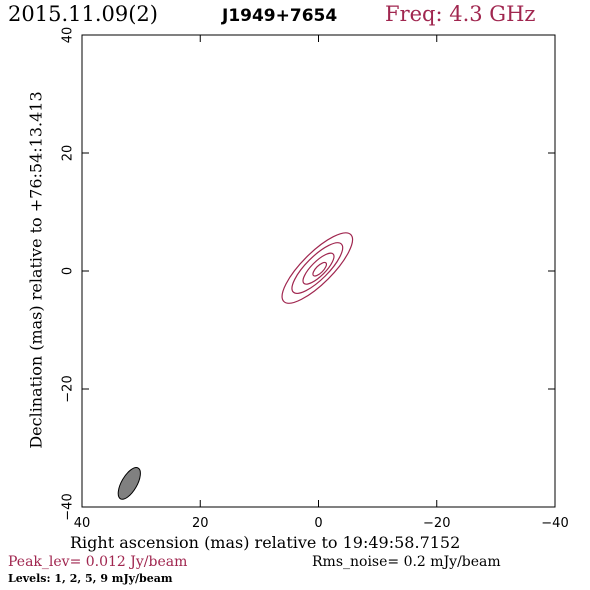 This screenshot has height=590, width=590. Describe the element at coordinates (68, 35) in the screenshot. I see `y-tick-label: 40` at that location.